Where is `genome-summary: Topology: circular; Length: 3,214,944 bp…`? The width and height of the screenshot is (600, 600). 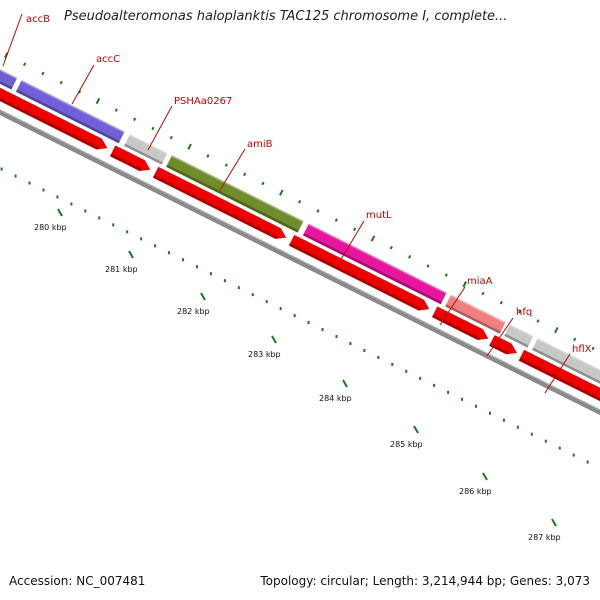 genome-summary: Topology: circular; Length: 3,214,944 bp… is located at coordinates (425, 581).